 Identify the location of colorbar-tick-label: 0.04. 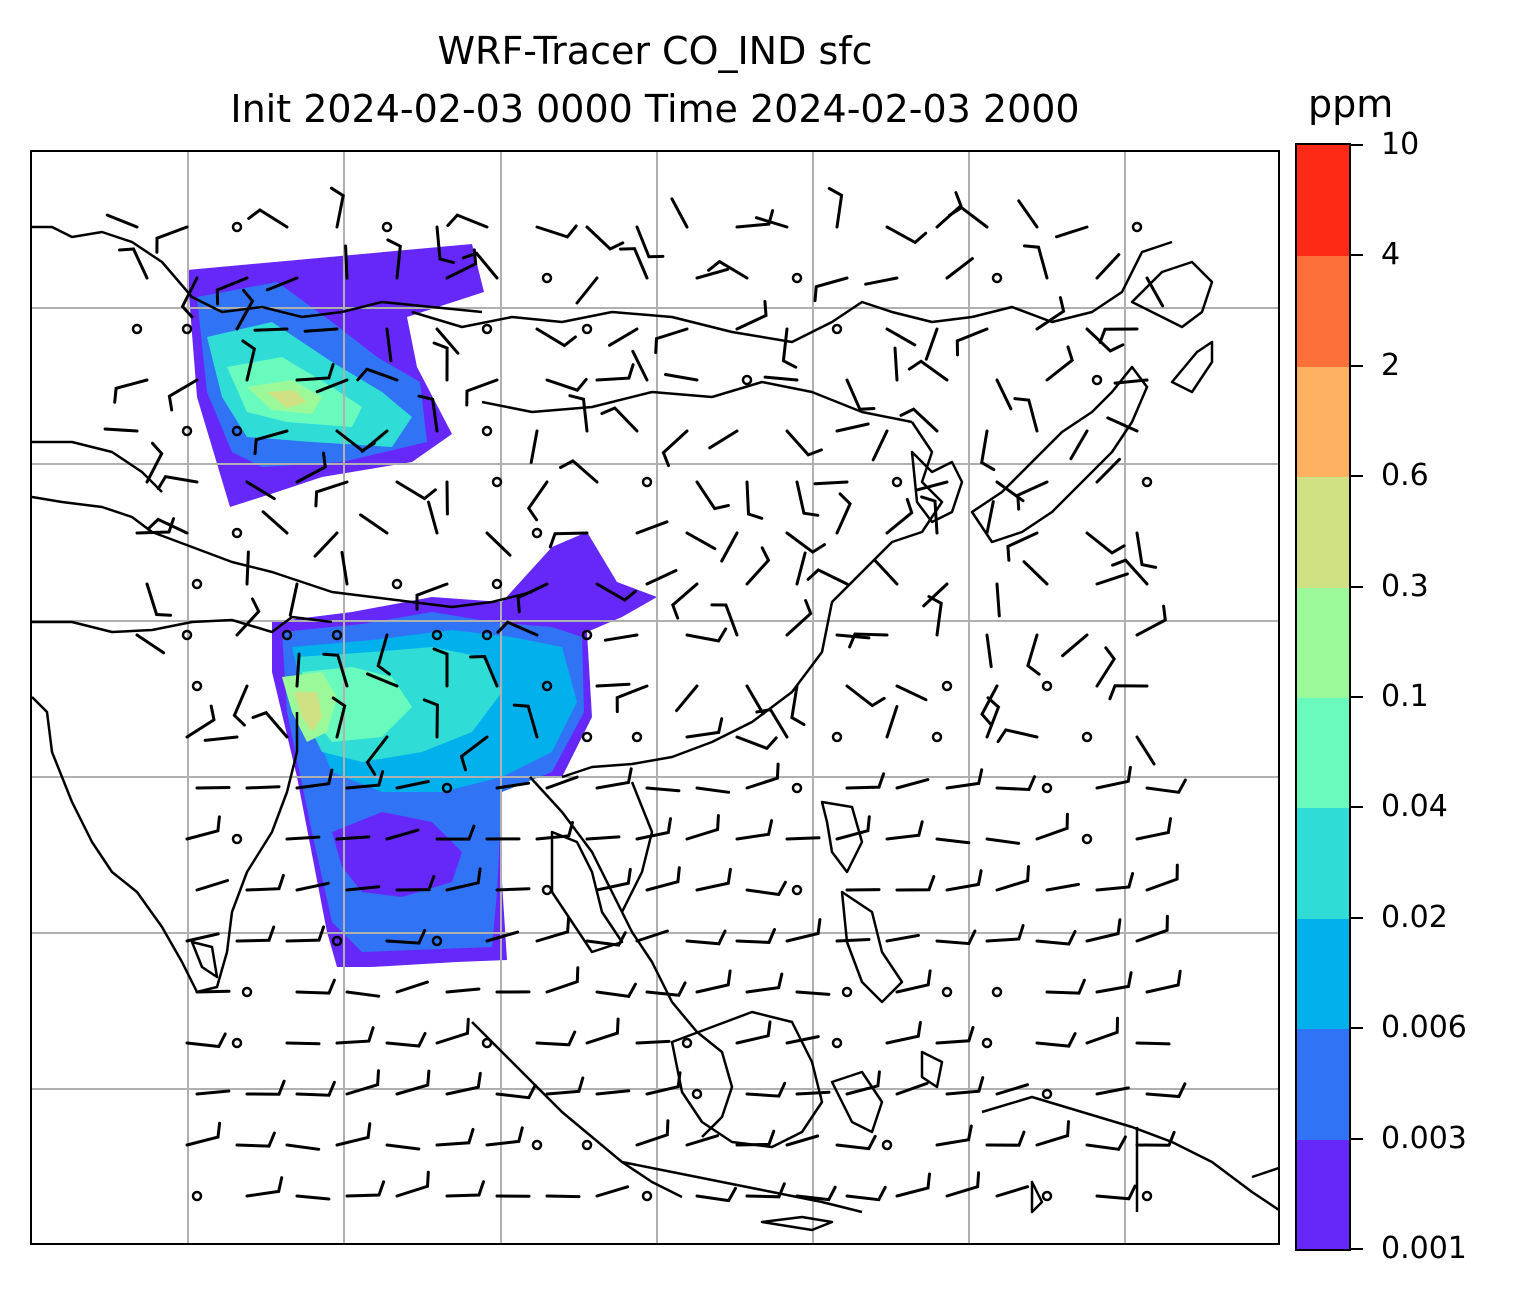
(1414, 807).